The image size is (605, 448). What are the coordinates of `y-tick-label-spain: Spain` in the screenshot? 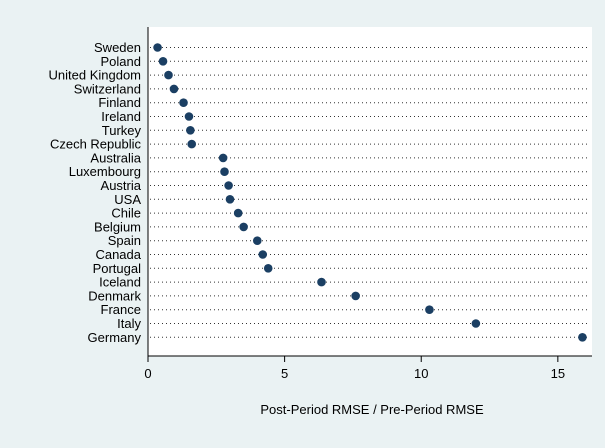 It's located at (124, 240).